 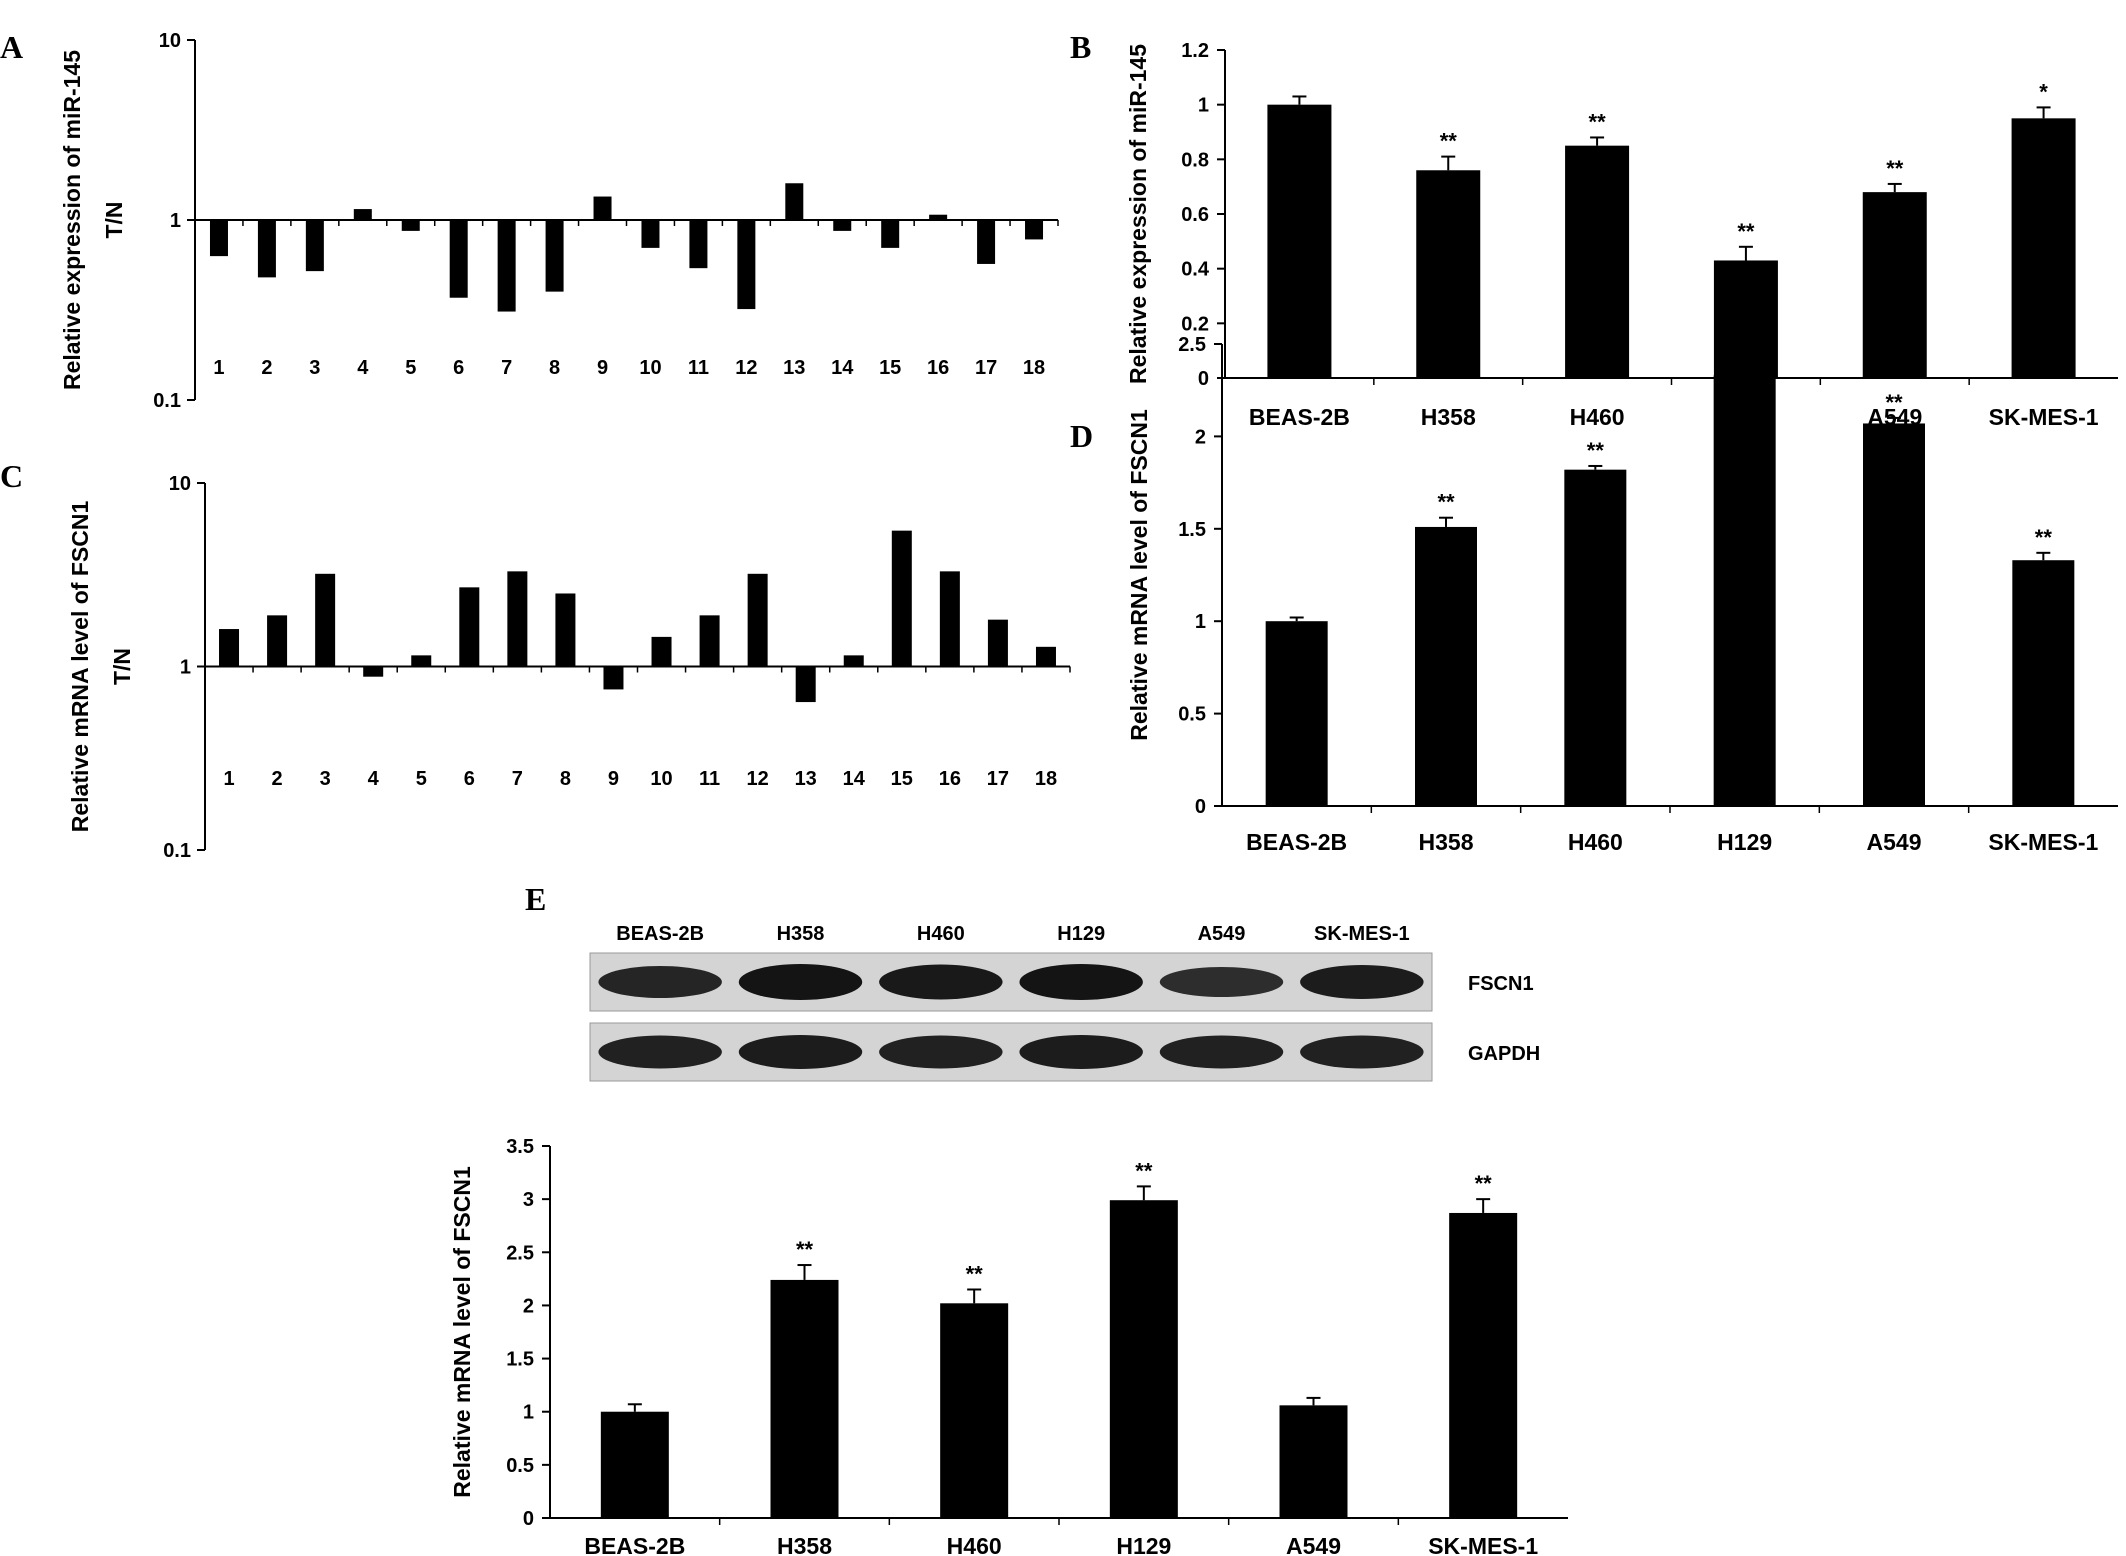 What do you see at coordinates (1034, 368) in the screenshot?
I see `category-label: 18` at bounding box center [1034, 368].